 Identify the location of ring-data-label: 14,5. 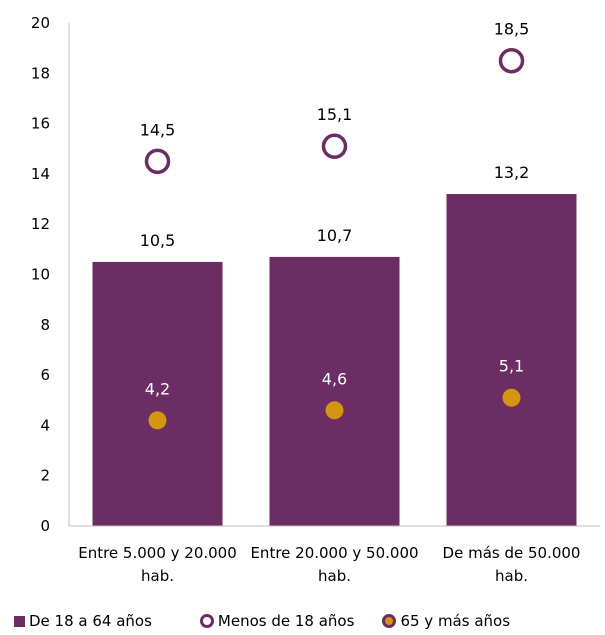
(158, 129).